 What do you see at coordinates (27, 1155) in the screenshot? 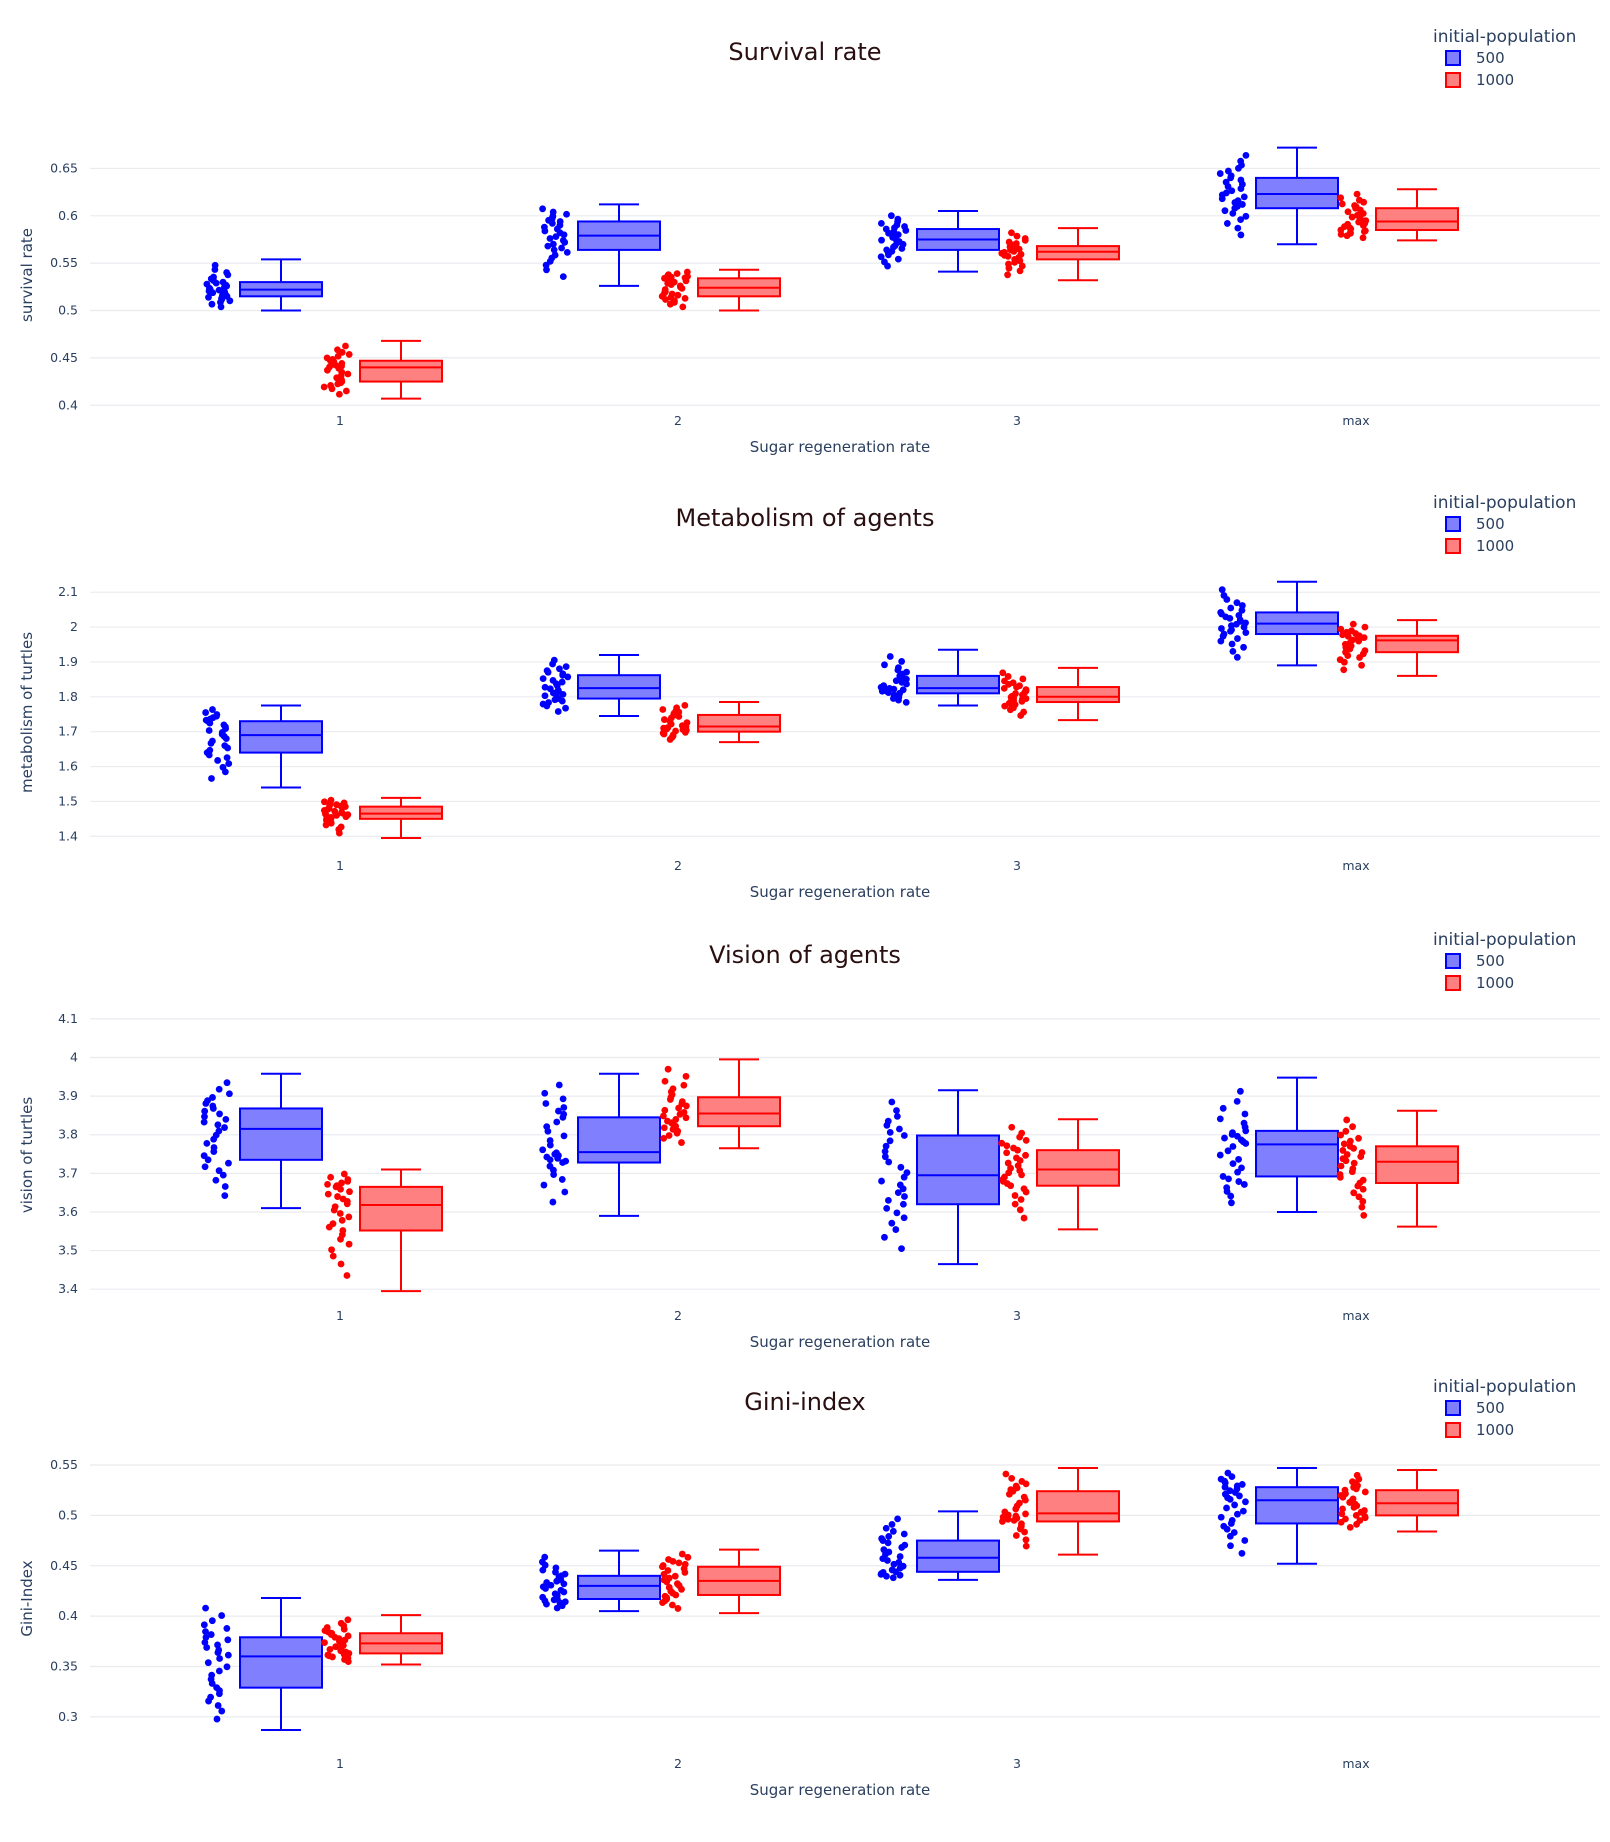
I see `y-axis-title: vision of turtles` at bounding box center [27, 1155].